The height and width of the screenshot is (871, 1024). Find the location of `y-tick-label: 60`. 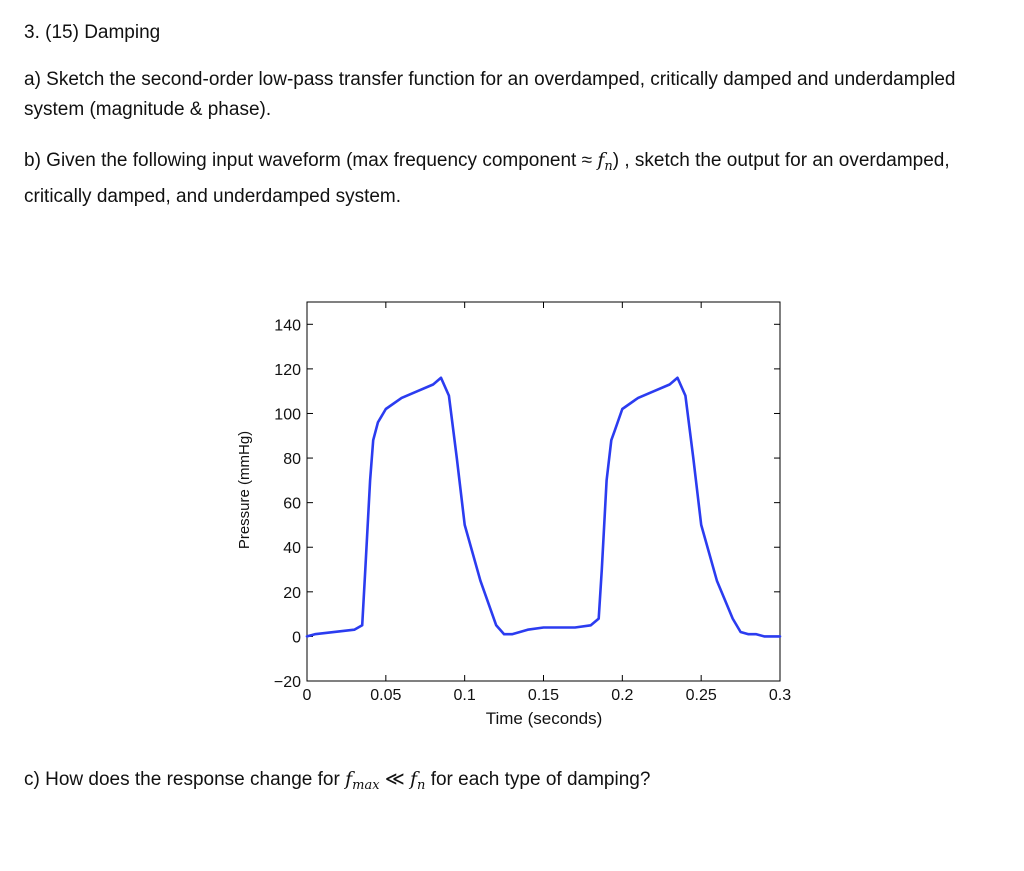

y-tick-label: 60 is located at coordinates (292, 504).